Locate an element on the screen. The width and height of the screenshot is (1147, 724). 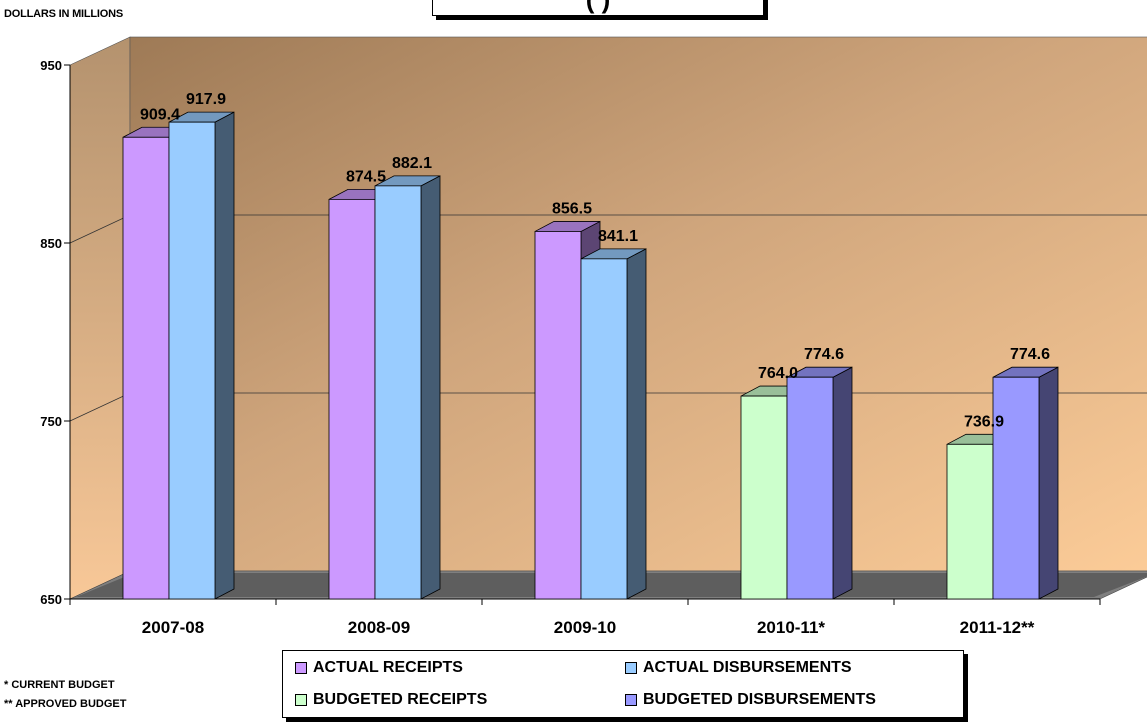
y-tick-label: 950 is located at coordinates (51, 65).